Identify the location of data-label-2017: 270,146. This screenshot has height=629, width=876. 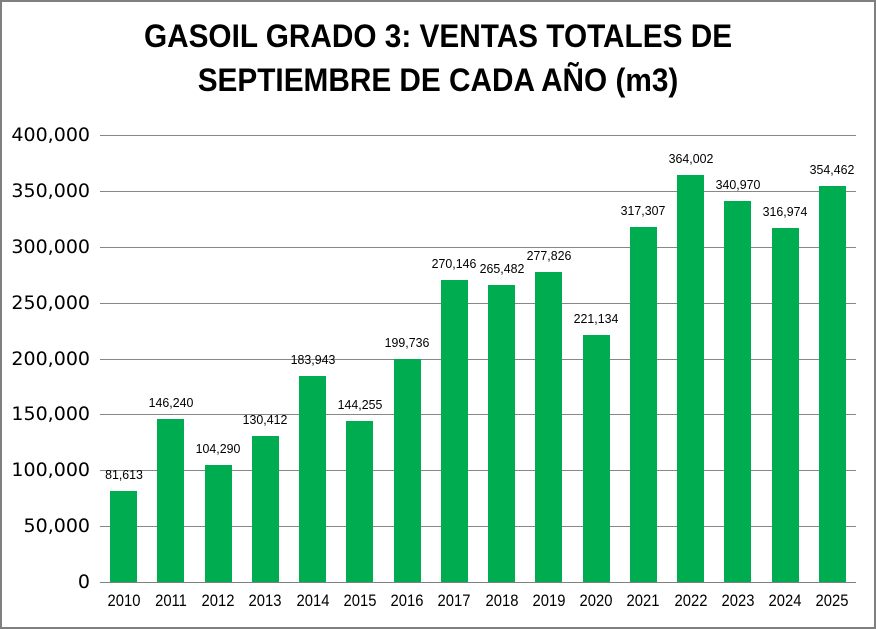
(454, 264).